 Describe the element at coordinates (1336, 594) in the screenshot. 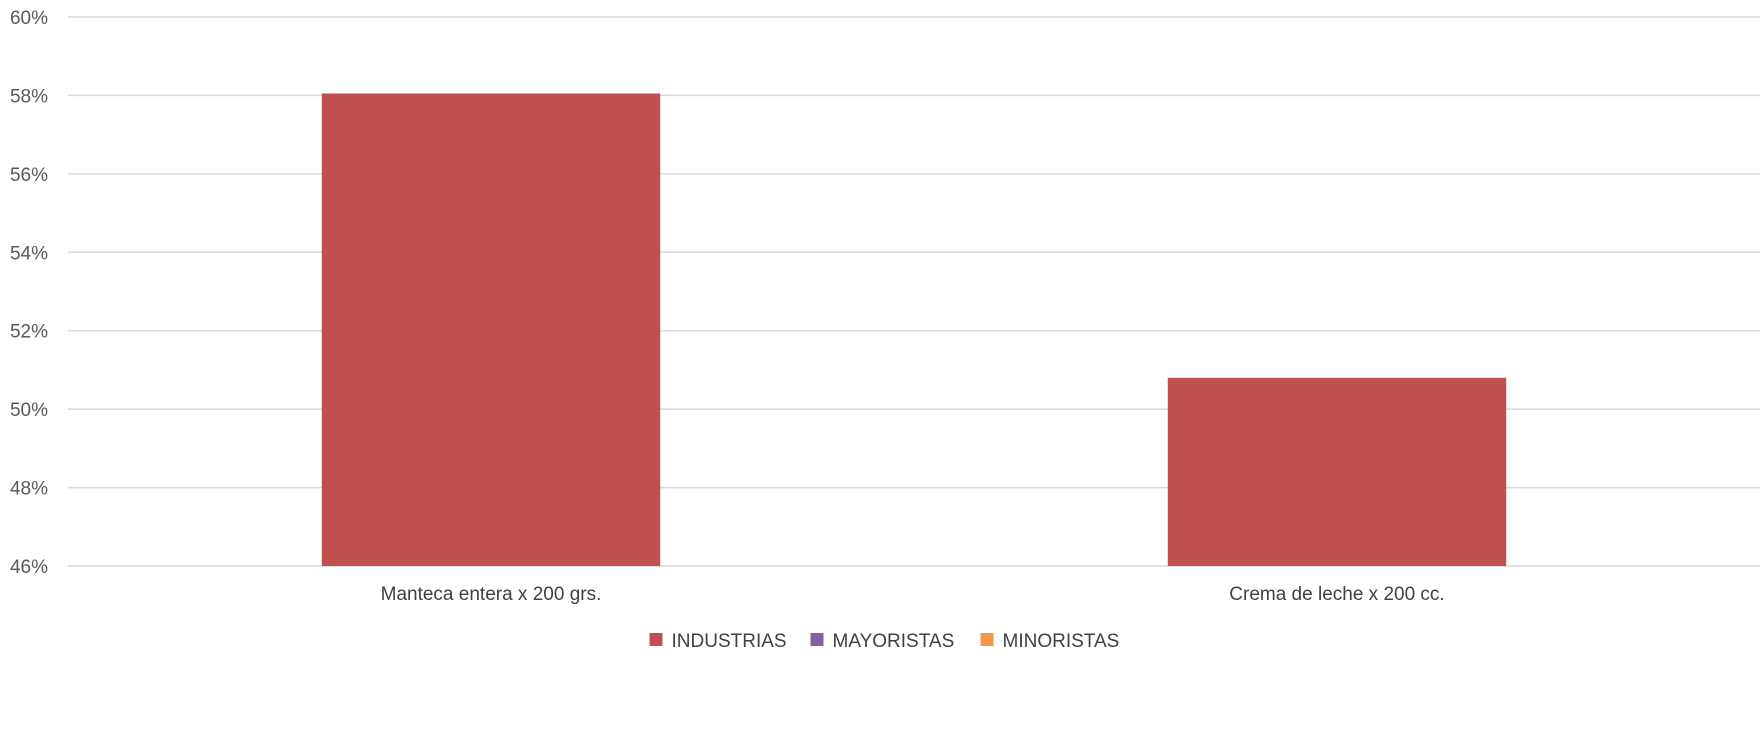

I see `x-category-label: Crema de leche x 200 cc.` at that location.